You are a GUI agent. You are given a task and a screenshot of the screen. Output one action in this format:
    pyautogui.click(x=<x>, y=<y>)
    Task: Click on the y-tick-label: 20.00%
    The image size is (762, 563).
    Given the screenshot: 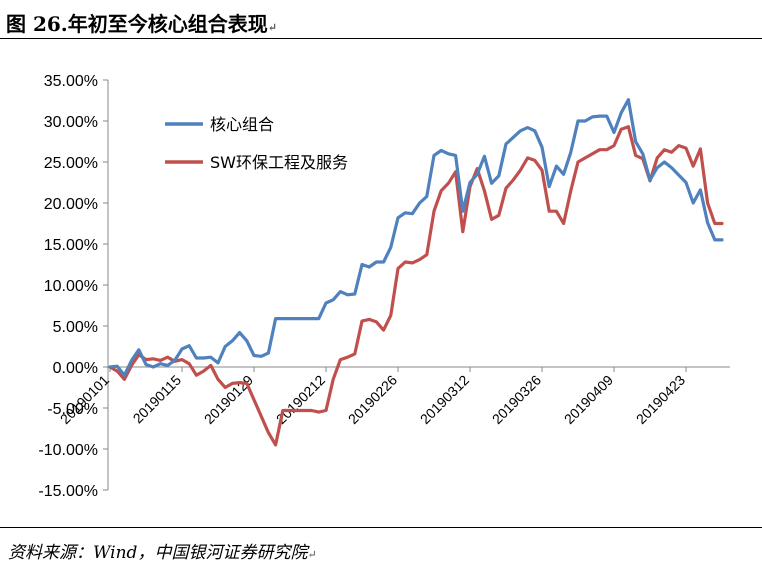 What is the action you would take?
    pyautogui.click(x=71, y=204)
    